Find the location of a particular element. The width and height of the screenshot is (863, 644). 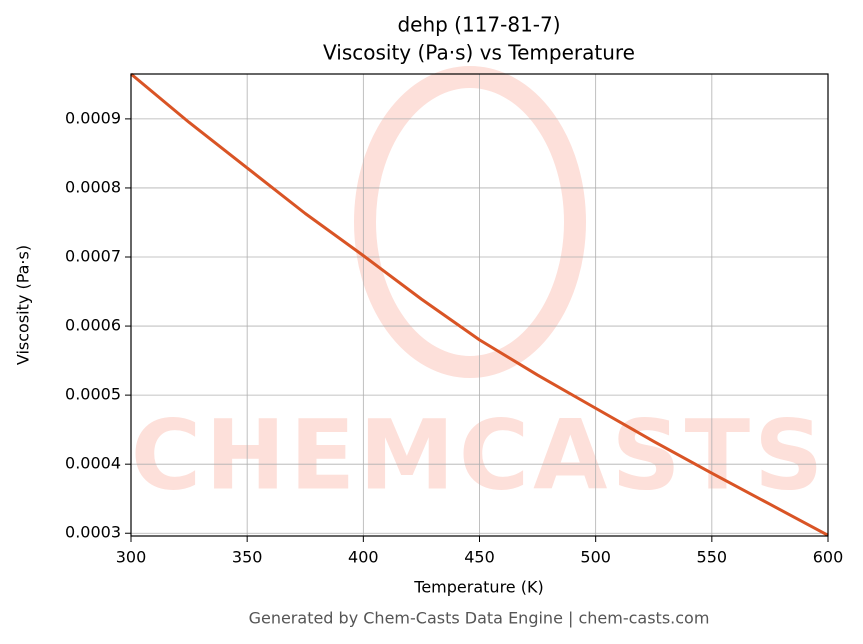

chart-title: dehp (117-81-7) is located at coordinates (478, 25).